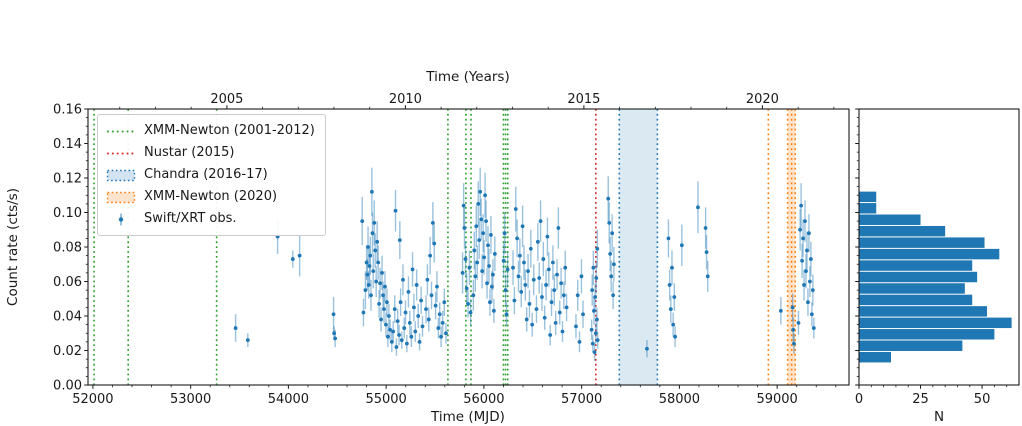  What do you see at coordinates (483, 399) in the screenshot?
I see `x-tick-label: 56000` at bounding box center [483, 399].